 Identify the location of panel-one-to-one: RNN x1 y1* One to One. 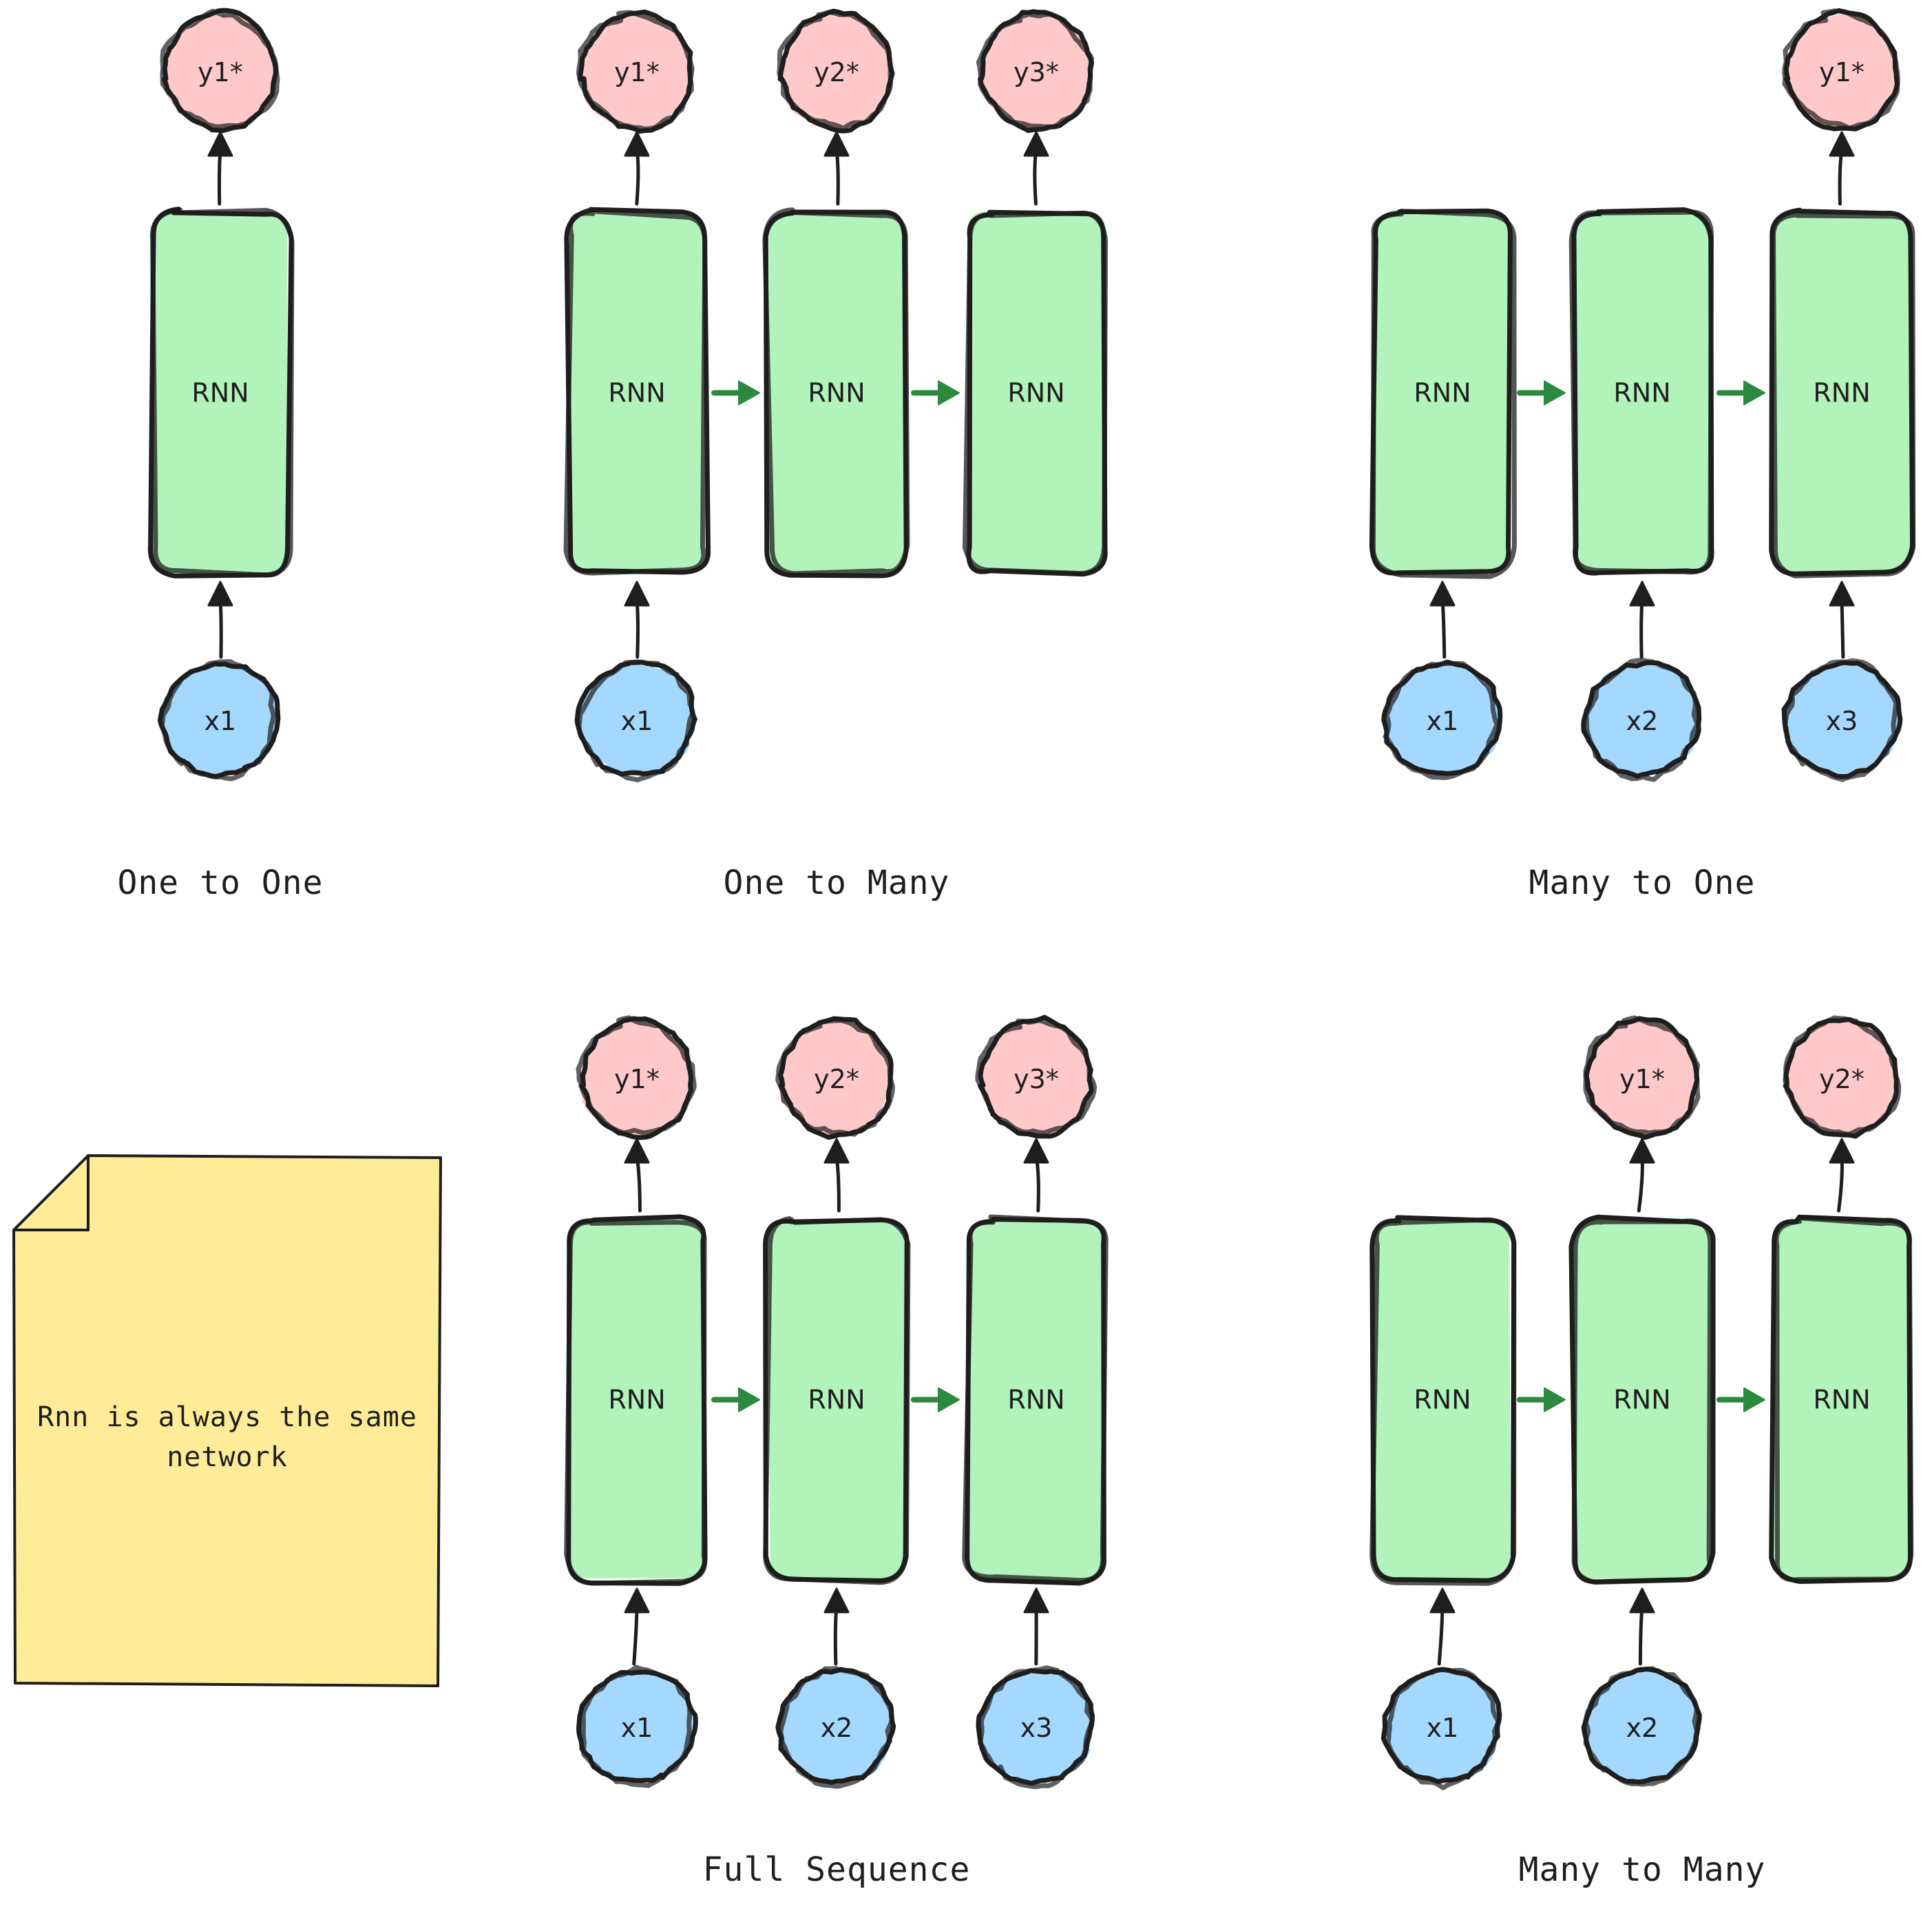
(220, 455).